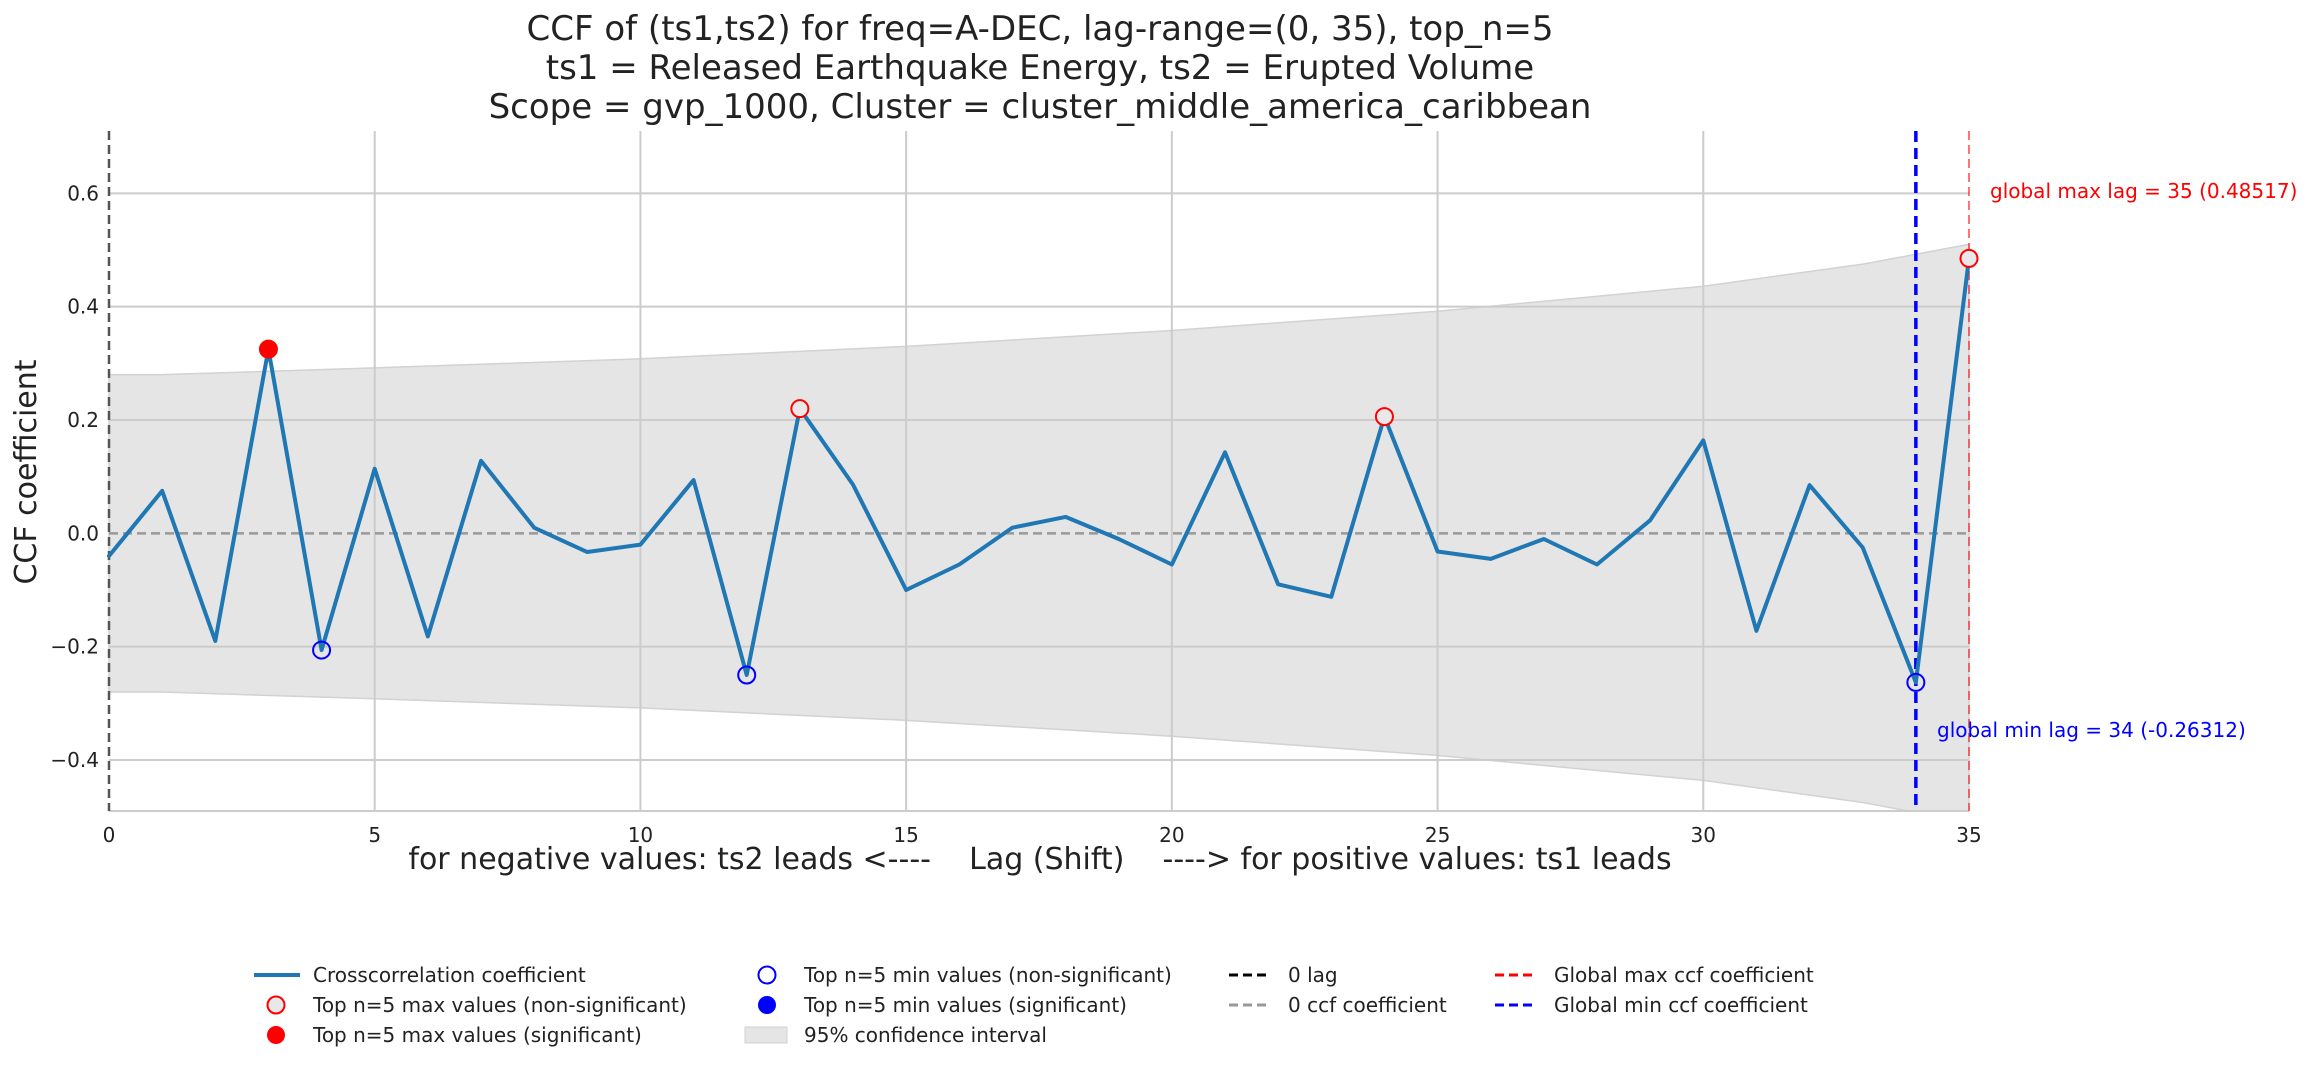 This screenshot has width=2324, height=1069. Describe the element at coordinates (74, 760) in the screenshot. I see `y-tick-label: −0.4` at that location.